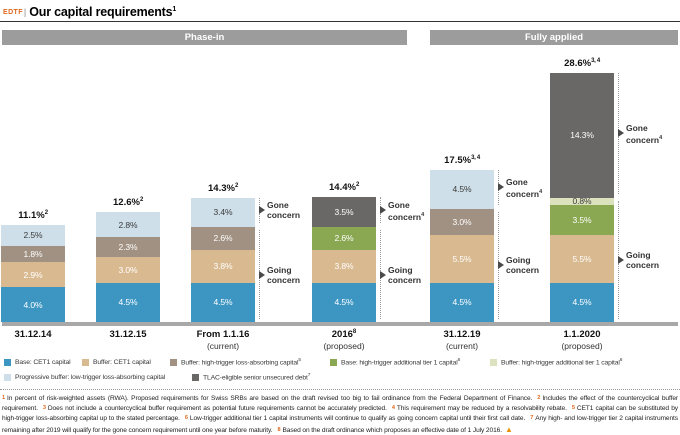 The height and width of the screenshot is (435, 680). I want to click on footnote-number: 3, so click(44, 408).